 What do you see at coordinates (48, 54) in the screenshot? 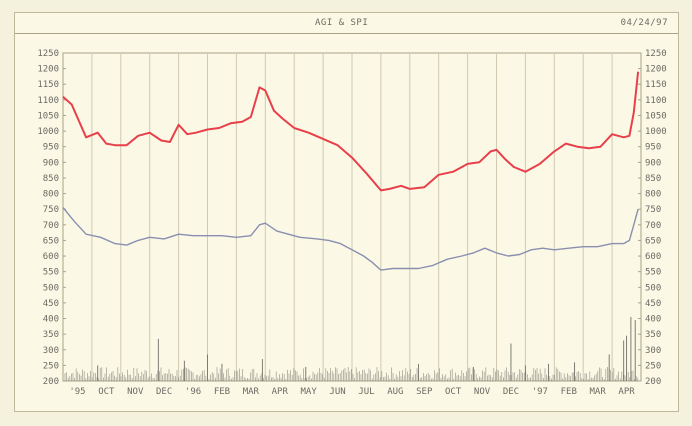
I see `y-tick-label-left: 1250` at bounding box center [48, 54].